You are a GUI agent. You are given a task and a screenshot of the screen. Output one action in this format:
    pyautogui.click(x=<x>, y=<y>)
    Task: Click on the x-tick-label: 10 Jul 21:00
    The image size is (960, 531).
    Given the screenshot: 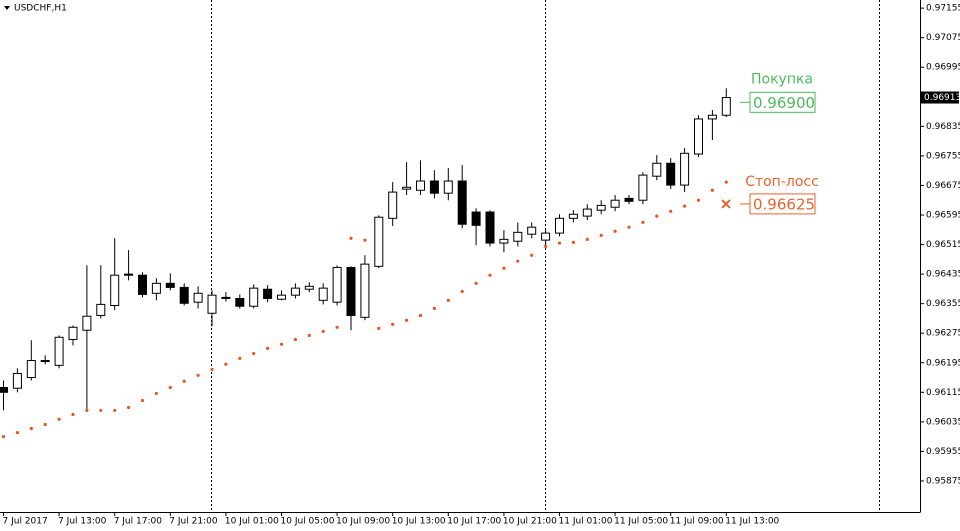 What is the action you would take?
    pyautogui.click(x=530, y=522)
    